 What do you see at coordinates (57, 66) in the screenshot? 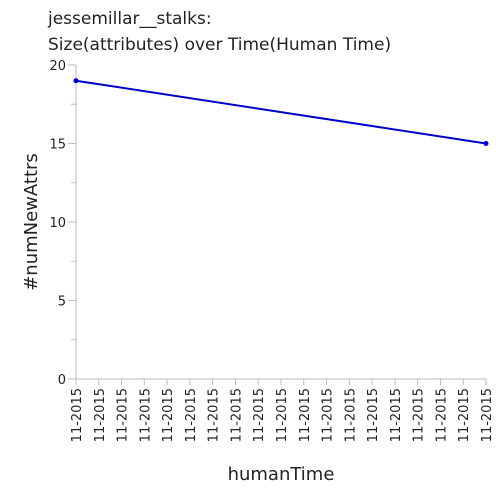
I see `y-tick-label: 20` at bounding box center [57, 66].